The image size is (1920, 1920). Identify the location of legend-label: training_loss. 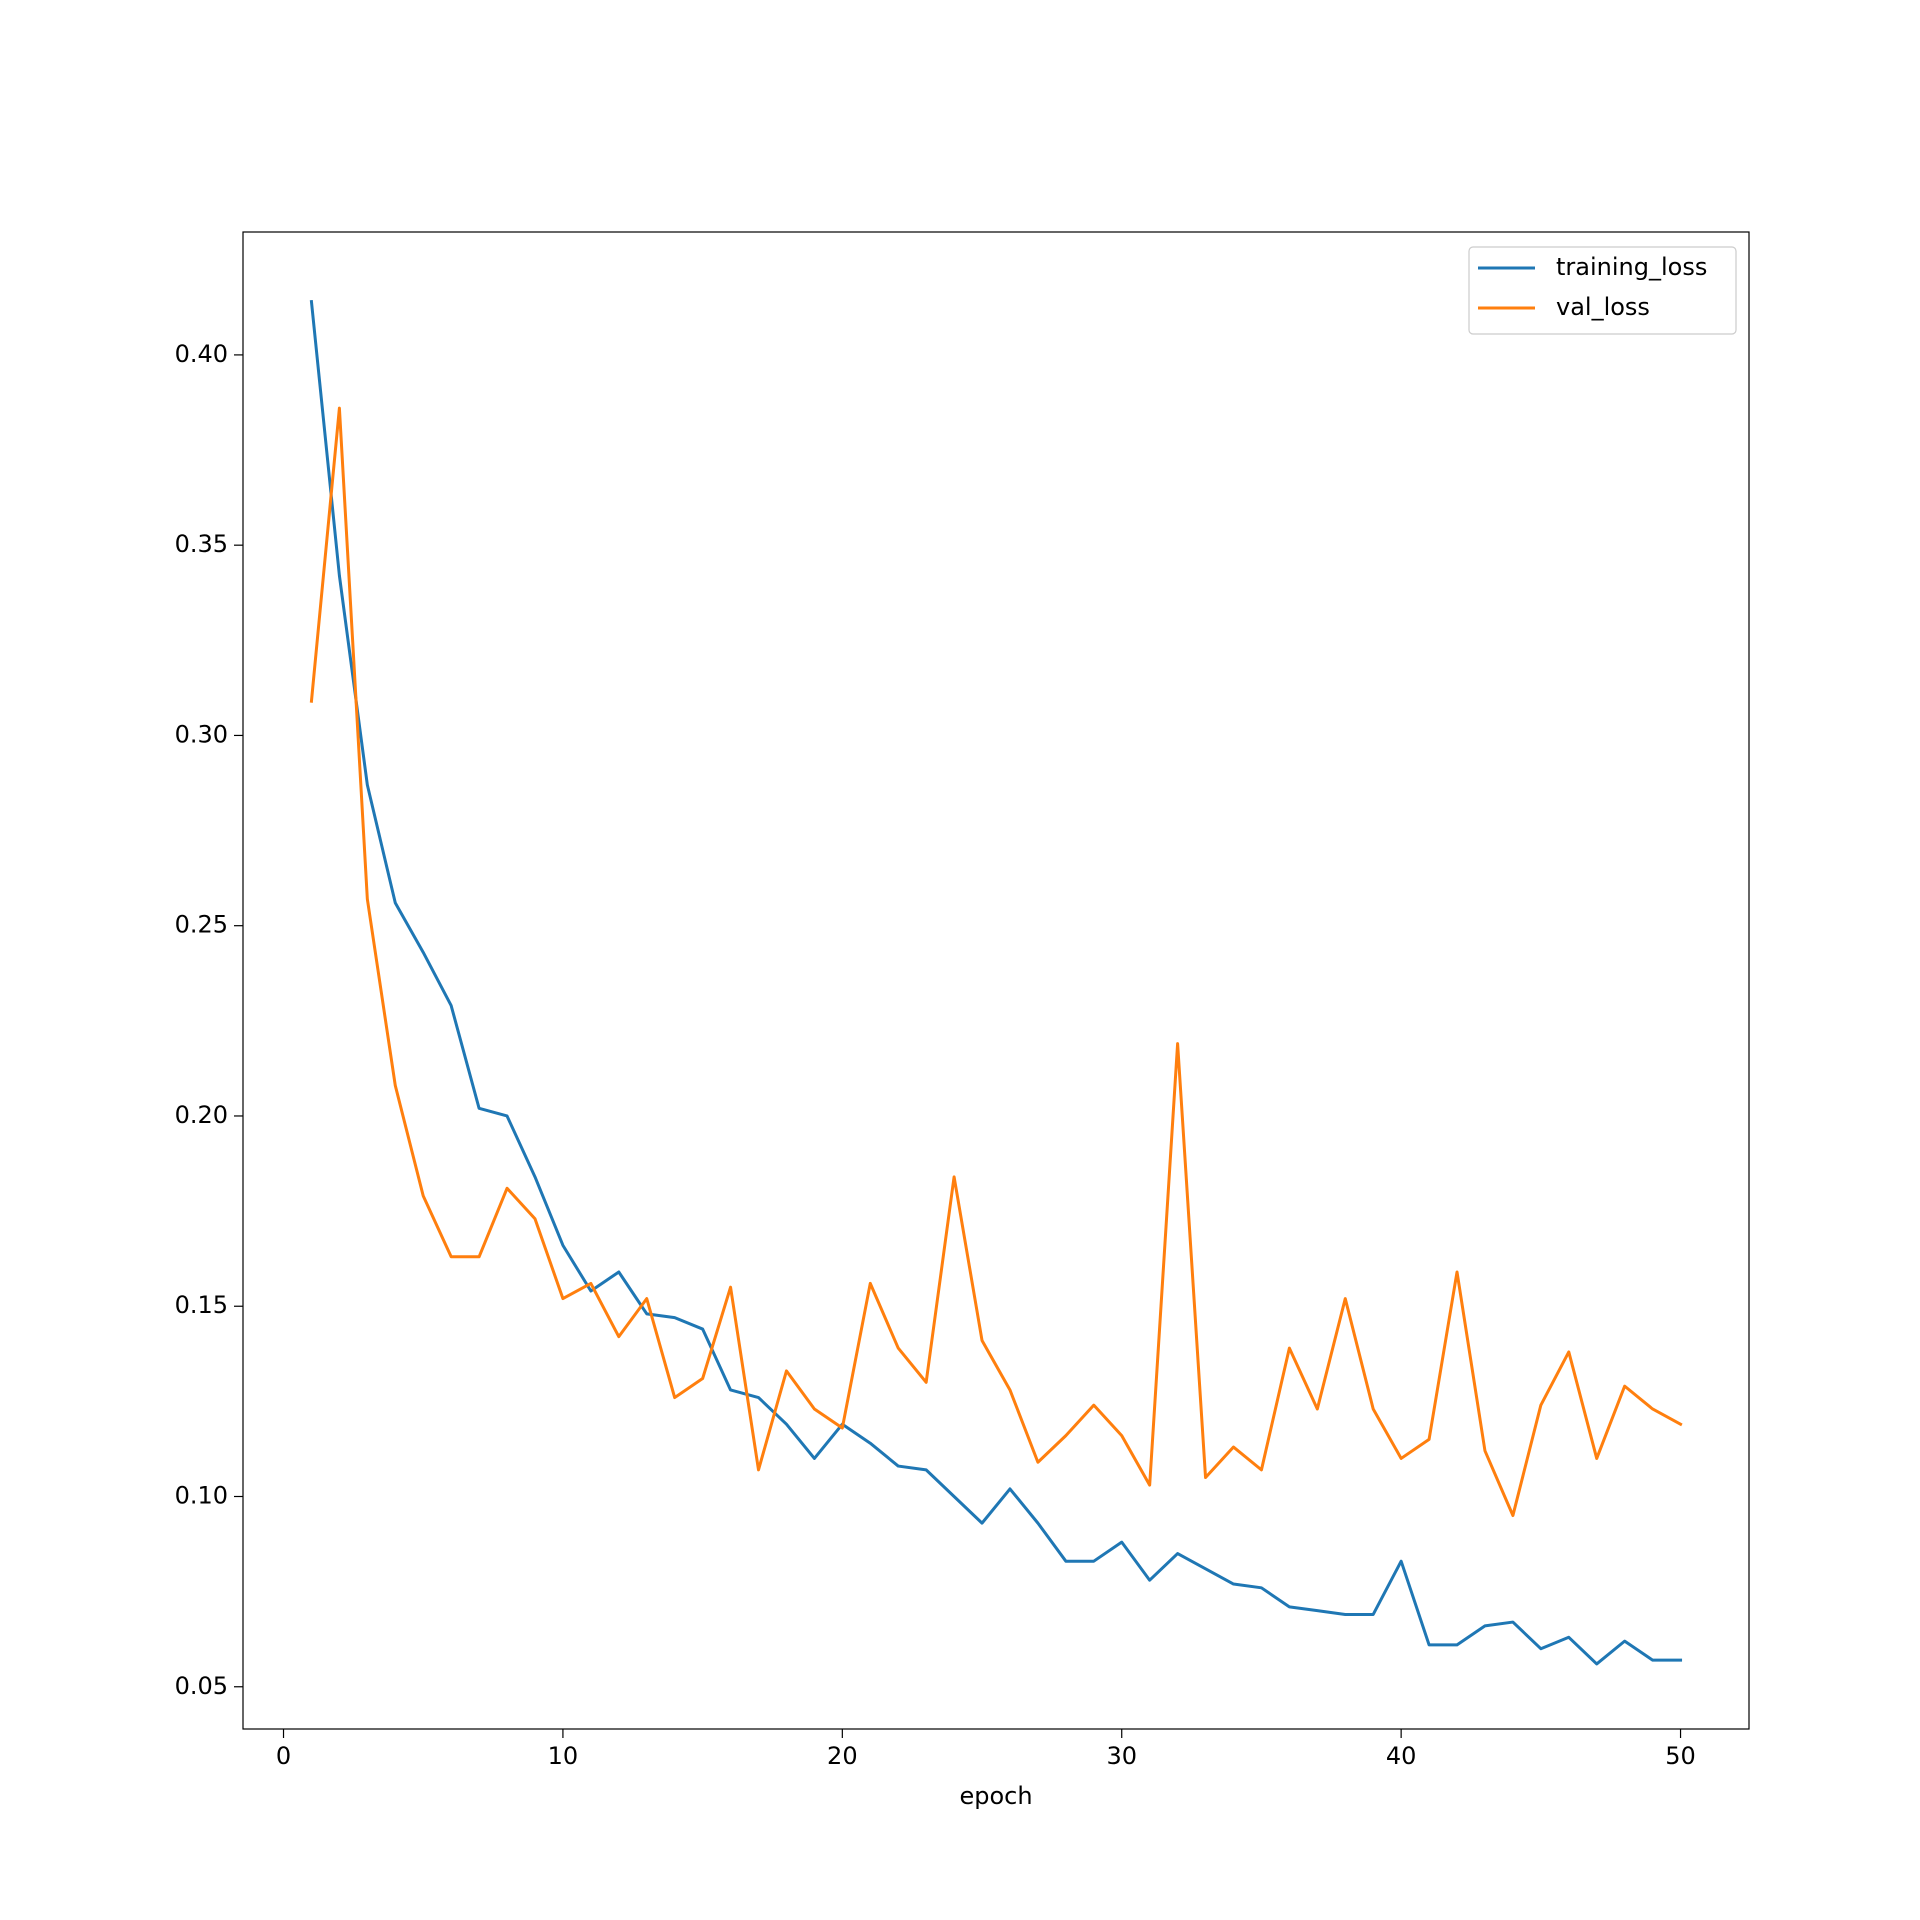
(1631, 267).